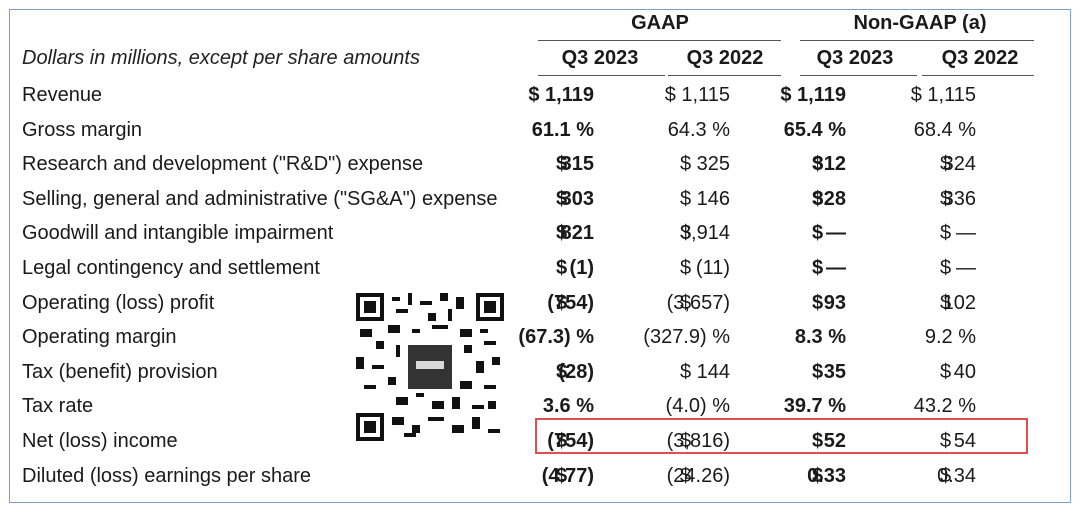  I want to click on table-cell: (3,816), so click(698, 441).